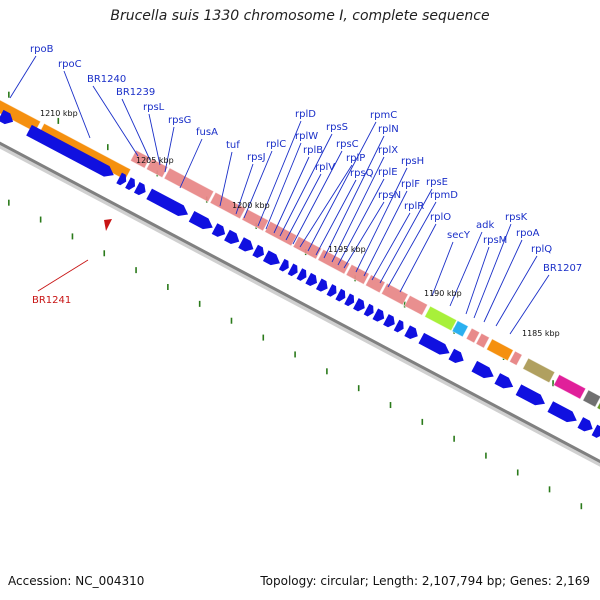  Describe the element at coordinates (59, 113) in the screenshot. I see `kbp-marker-label: 1210 kbp` at that location.